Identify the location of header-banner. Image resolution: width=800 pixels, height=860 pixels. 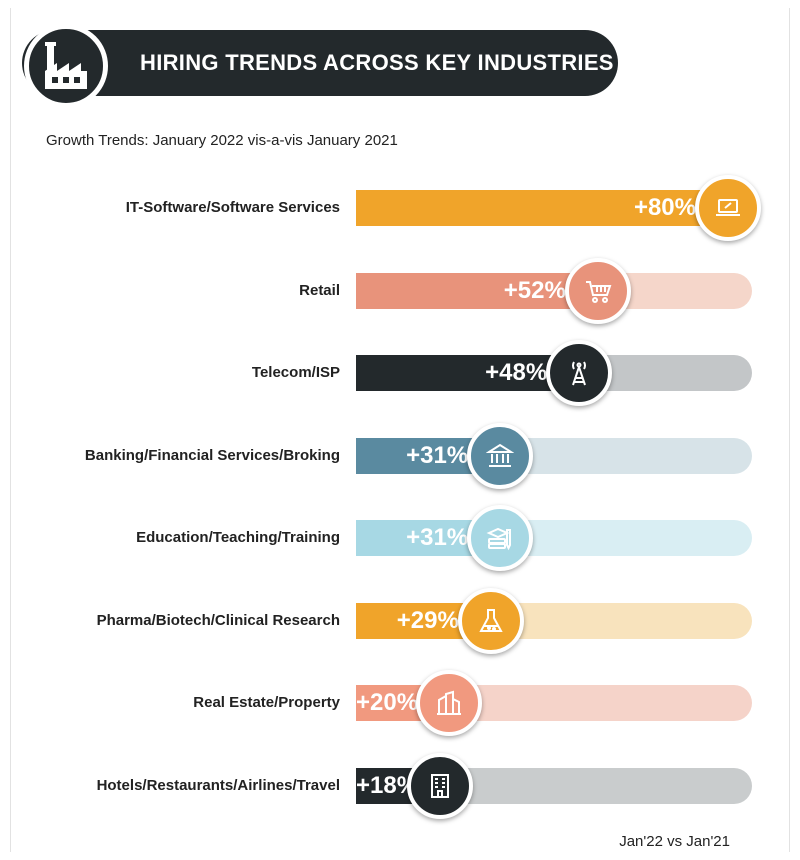
(320, 63).